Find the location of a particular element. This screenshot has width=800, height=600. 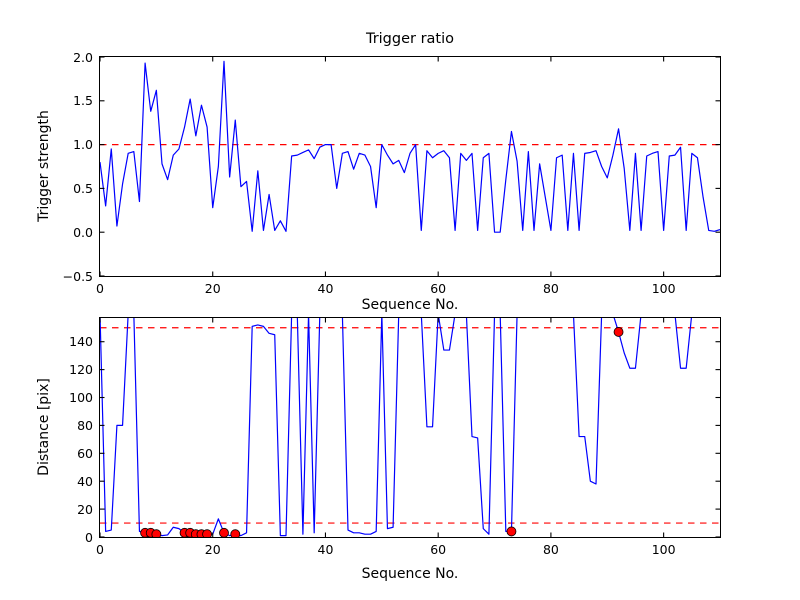

bottom-y-tick-label: 140 is located at coordinates (81, 342).